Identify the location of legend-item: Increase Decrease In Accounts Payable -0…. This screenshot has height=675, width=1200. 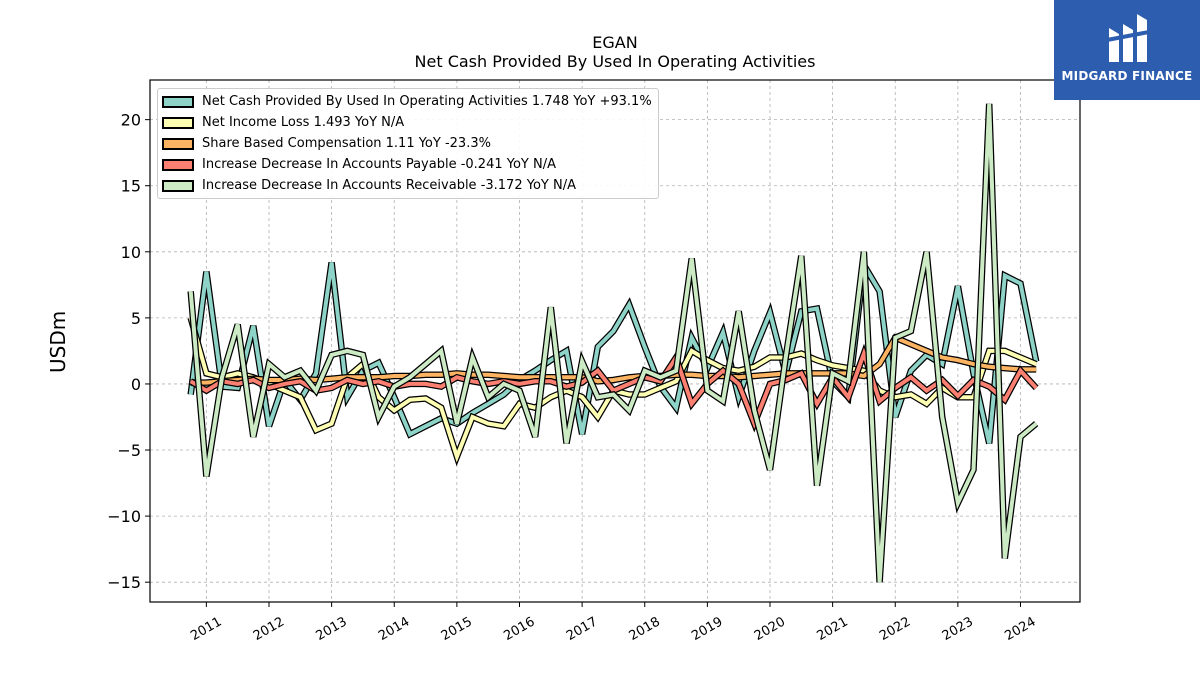
(407, 164).